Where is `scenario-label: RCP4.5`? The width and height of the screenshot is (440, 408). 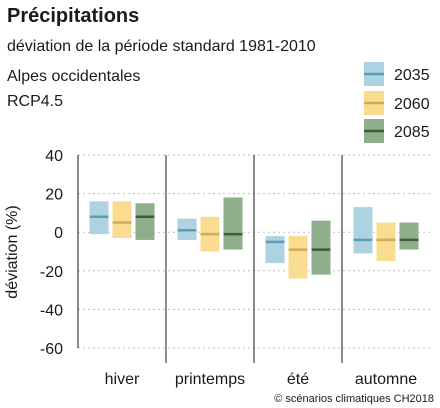
scenario-label: RCP4.5 is located at coordinates (35, 101).